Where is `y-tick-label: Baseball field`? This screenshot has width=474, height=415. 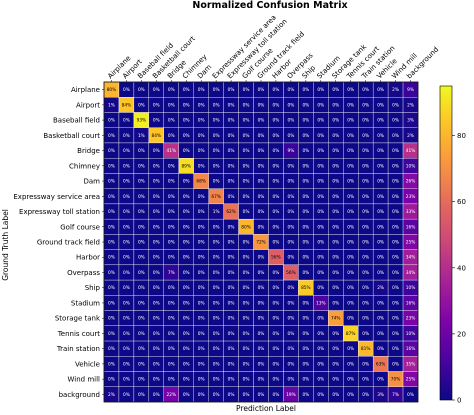
y-tick-label: Baseball field is located at coordinates (76, 121).